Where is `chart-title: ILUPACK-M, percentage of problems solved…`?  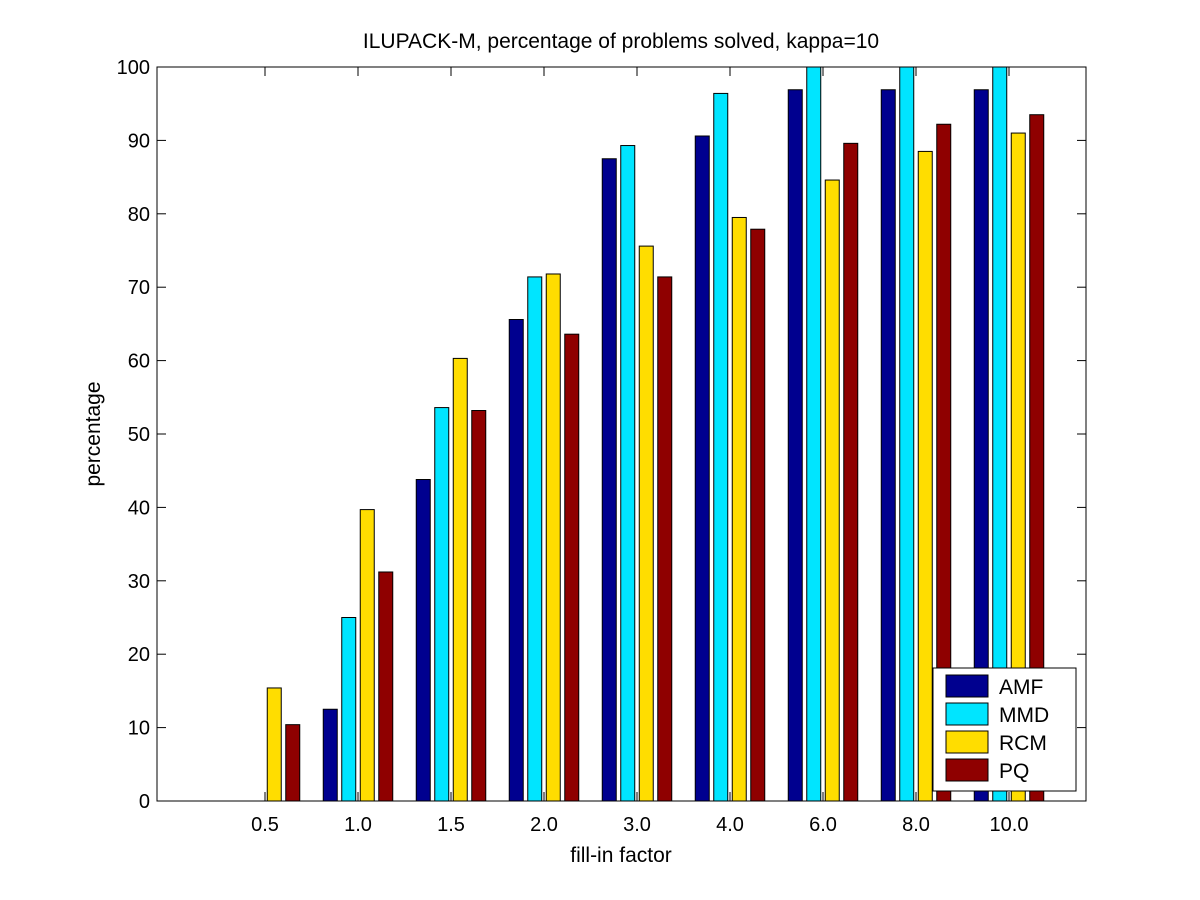 chart-title: ILUPACK-M, percentage of problems solved… is located at coordinates (621, 41).